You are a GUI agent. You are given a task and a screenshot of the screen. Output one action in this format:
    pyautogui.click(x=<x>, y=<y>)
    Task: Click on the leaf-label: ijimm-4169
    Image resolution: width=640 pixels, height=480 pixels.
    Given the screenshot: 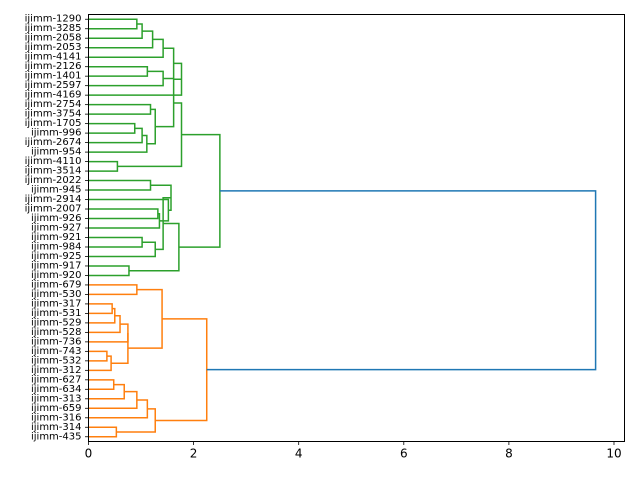 What is the action you would take?
    pyautogui.click(x=53, y=95)
    